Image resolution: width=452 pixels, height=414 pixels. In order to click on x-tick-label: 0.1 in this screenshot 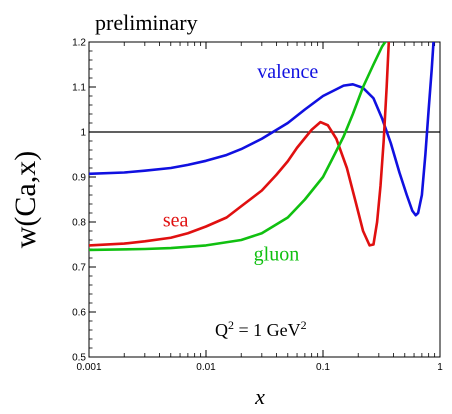, I will do `click(323, 367)`.